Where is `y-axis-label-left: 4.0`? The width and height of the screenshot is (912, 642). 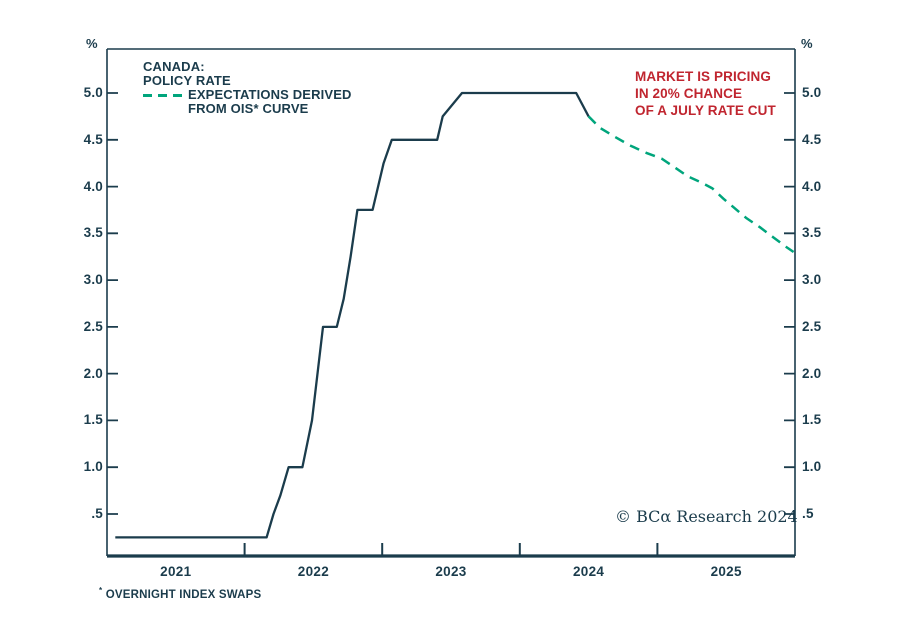 y-axis-label-left: 4.0 is located at coordinates (93, 186).